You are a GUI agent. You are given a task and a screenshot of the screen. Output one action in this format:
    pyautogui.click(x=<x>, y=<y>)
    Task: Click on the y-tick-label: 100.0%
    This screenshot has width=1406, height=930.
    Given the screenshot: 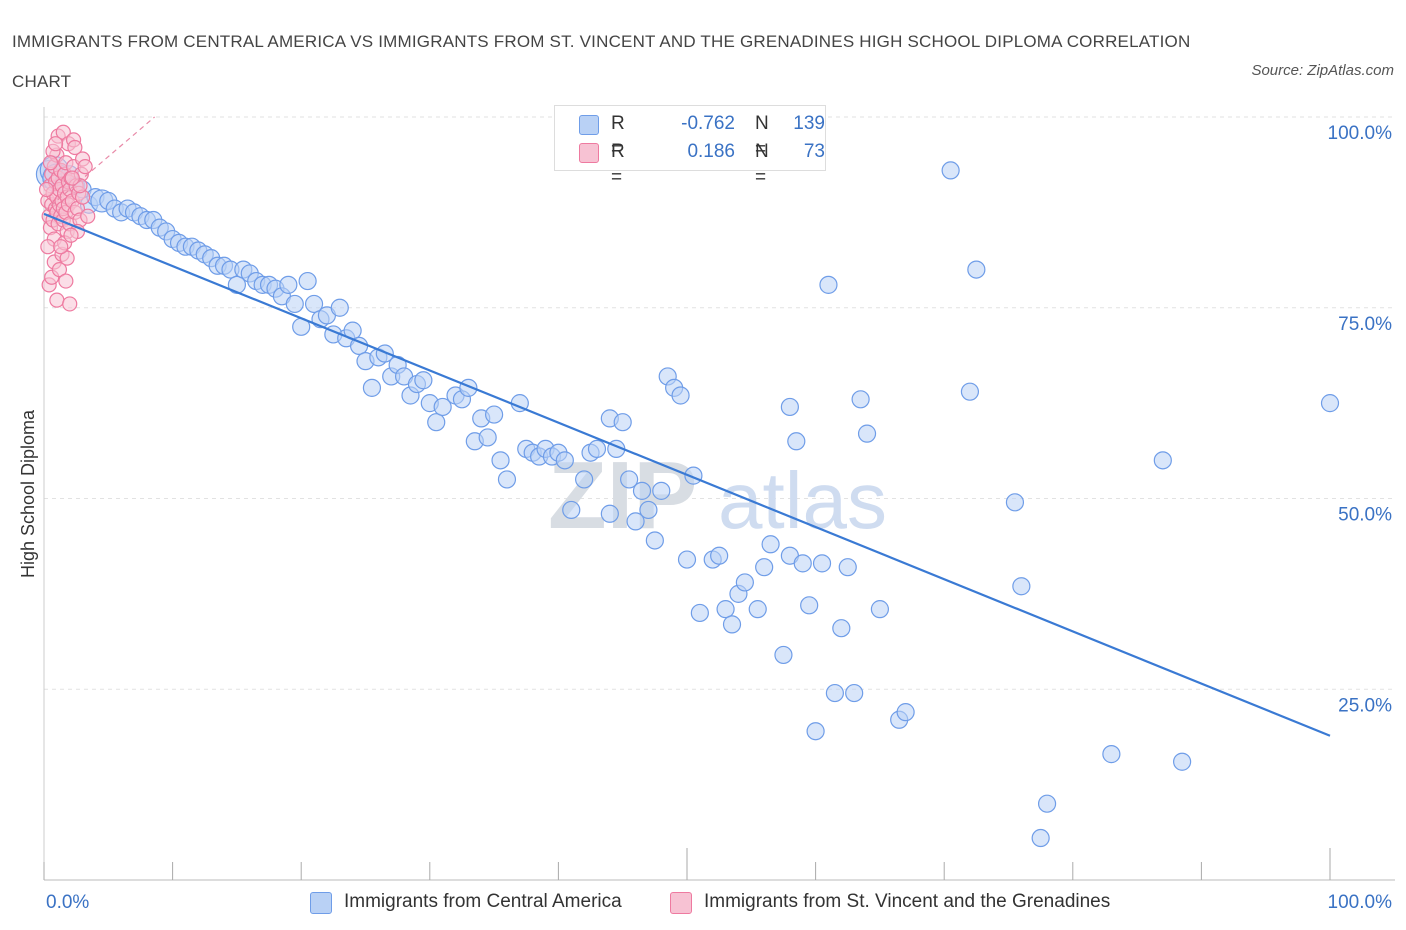 What is the action you would take?
    pyautogui.click(x=1360, y=133)
    